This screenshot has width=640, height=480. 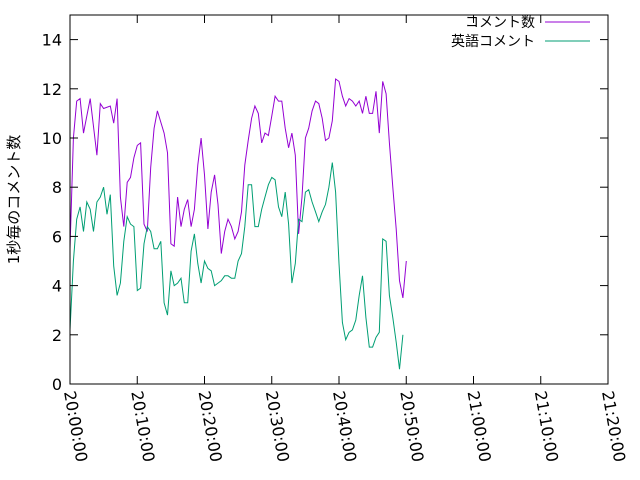 I want to click on x-tick-label: 20:20:00, so click(x=210, y=426).